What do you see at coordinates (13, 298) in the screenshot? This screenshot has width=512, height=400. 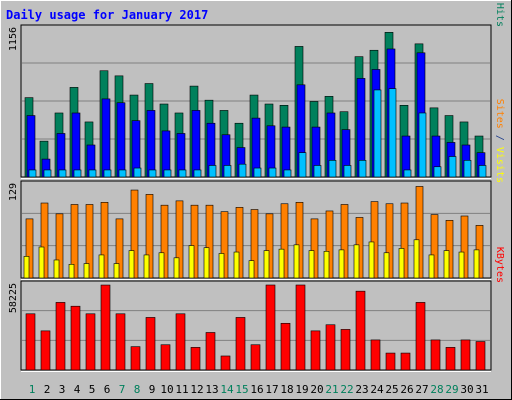 I see `panel-kbytes-ymax-label: 58225` at bounding box center [13, 298].